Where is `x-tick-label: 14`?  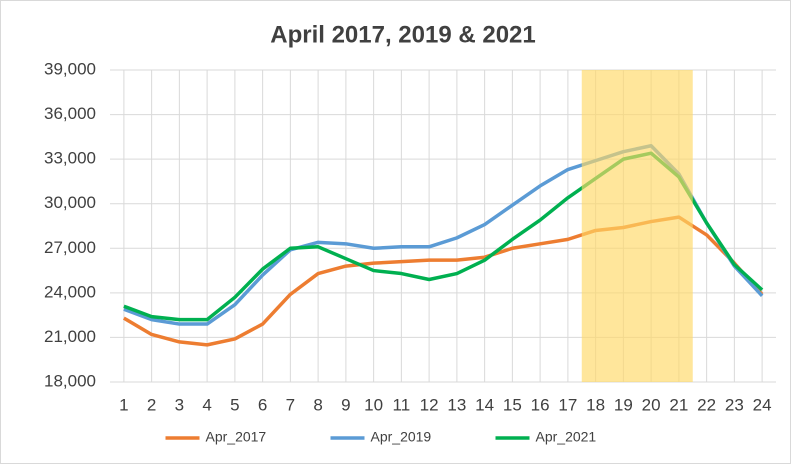
x-tick-label: 14 is located at coordinates (484, 404).